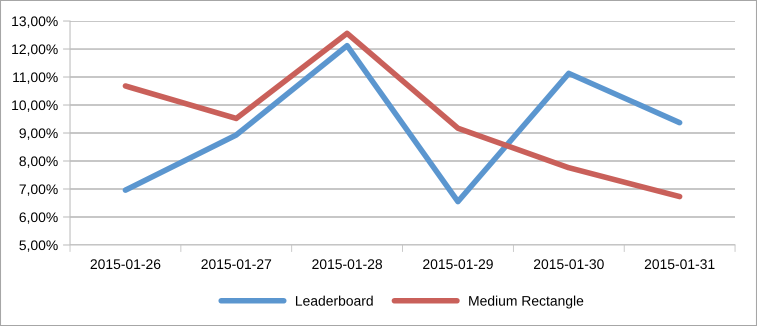  Describe the element at coordinates (35, 22) in the screenshot. I see `y-tick-label: 13,00%` at that location.